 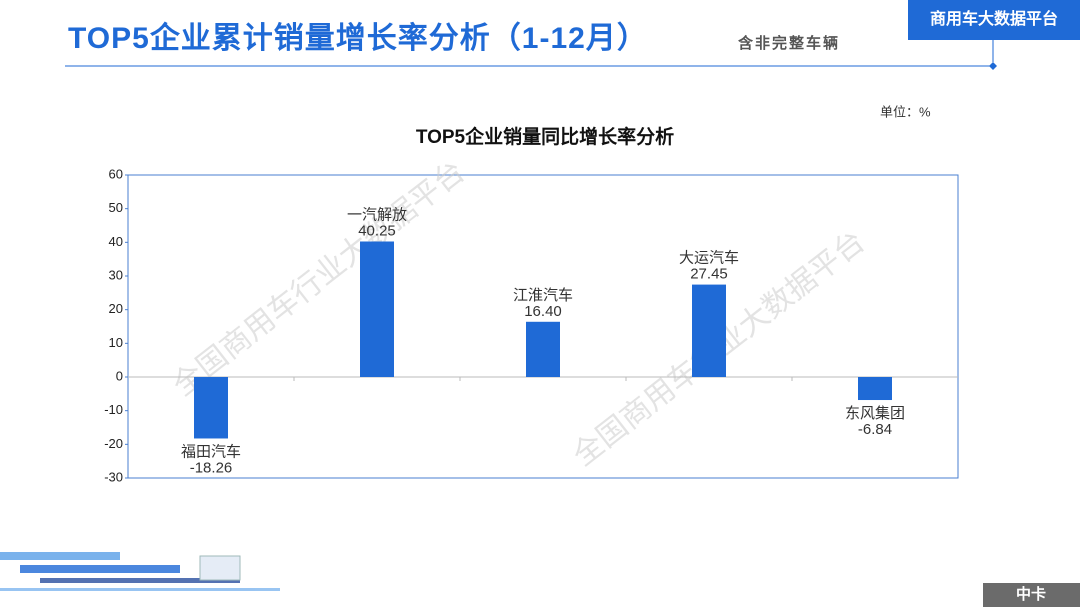 What do you see at coordinates (140, 571) in the screenshot?
I see `truck-decoration` at bounding box center [140, 571].